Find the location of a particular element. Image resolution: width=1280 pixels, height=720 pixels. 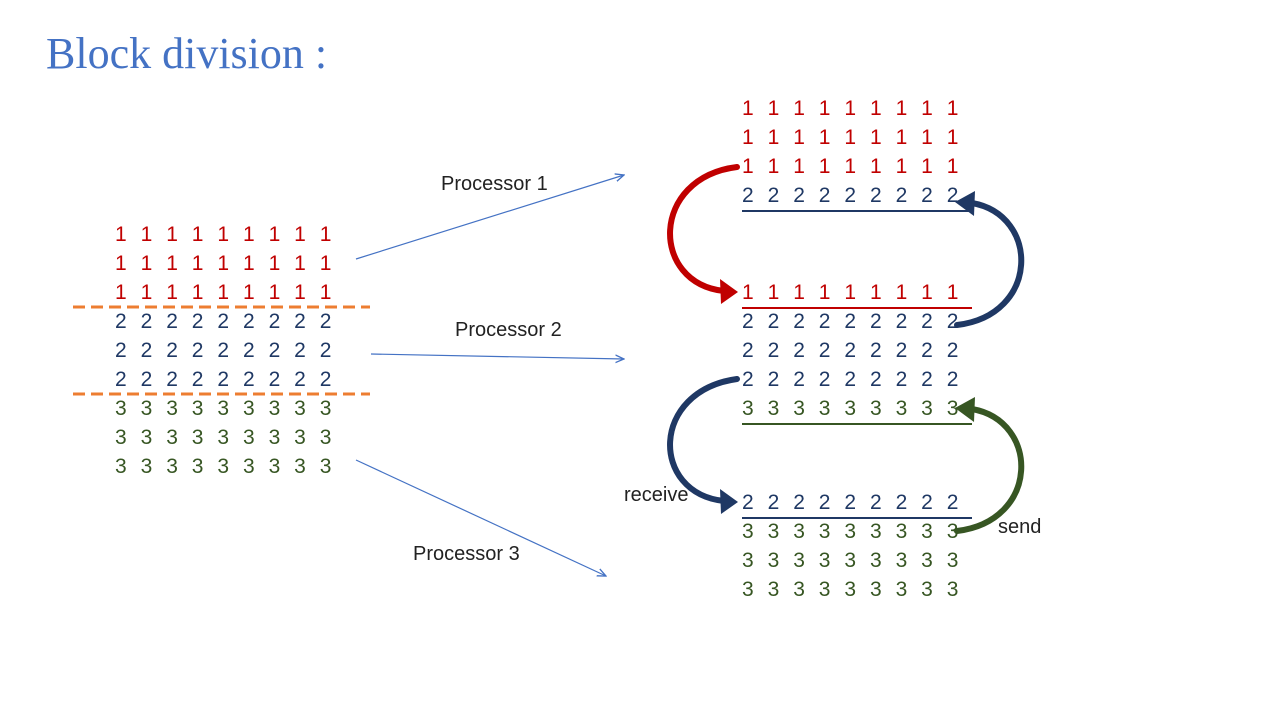

processor-3-label: Processor 3 is located at coordinates (466, 554).